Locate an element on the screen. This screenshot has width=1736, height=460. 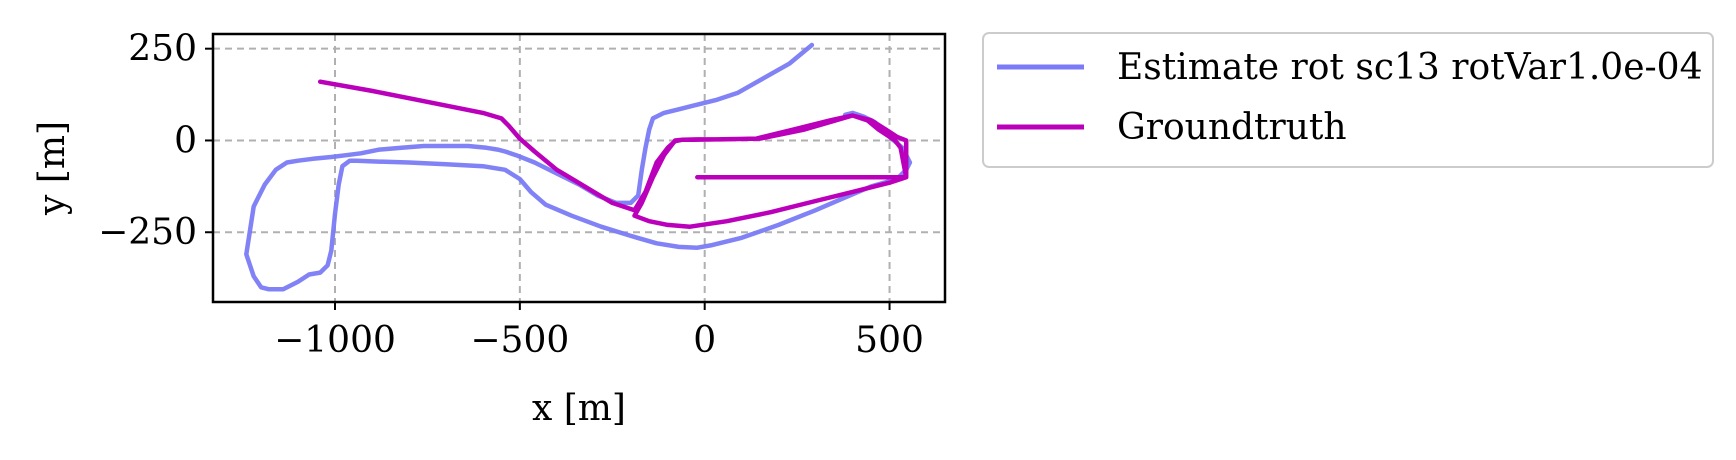
y-tick-label: −250 is located at coordinates (147, 232).